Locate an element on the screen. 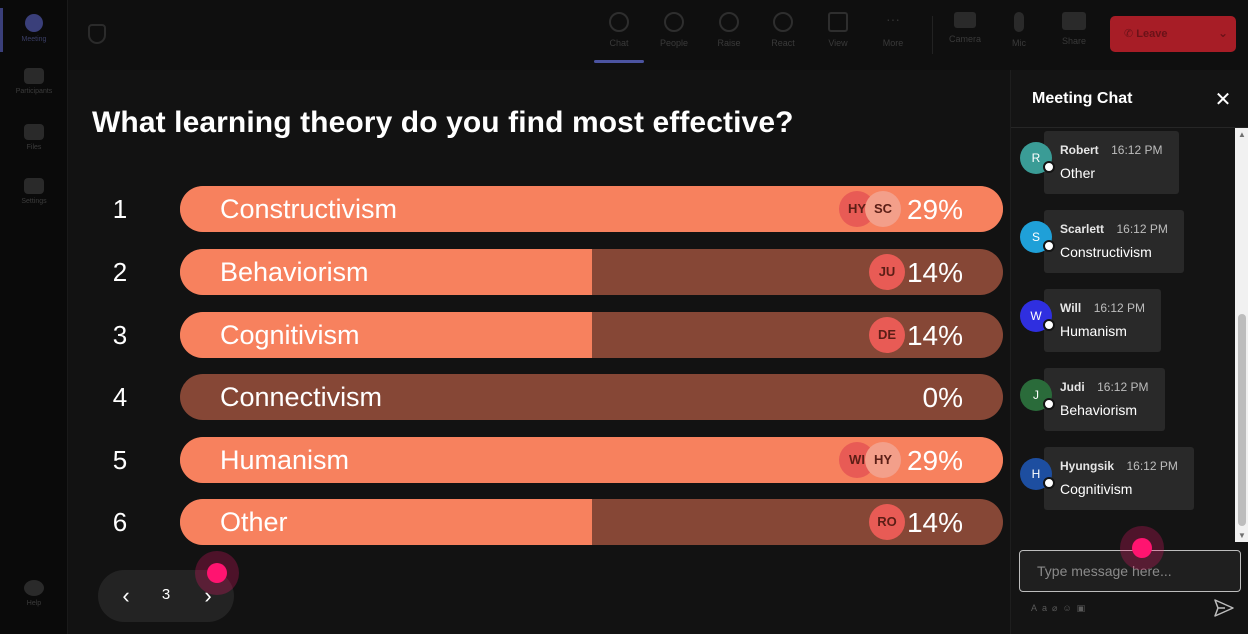  avatar: J is located at coordinates (1036, 395).